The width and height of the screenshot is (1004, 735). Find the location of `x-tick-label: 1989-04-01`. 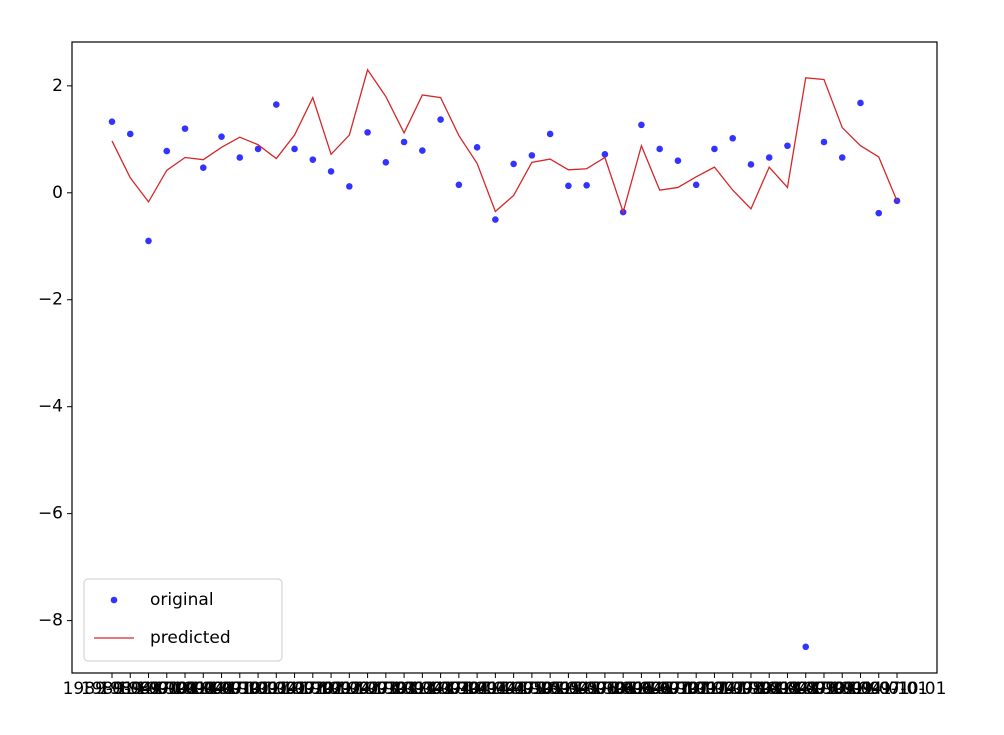

x-tick-label: 1989-04-01 is located at coordinates (130, 689).